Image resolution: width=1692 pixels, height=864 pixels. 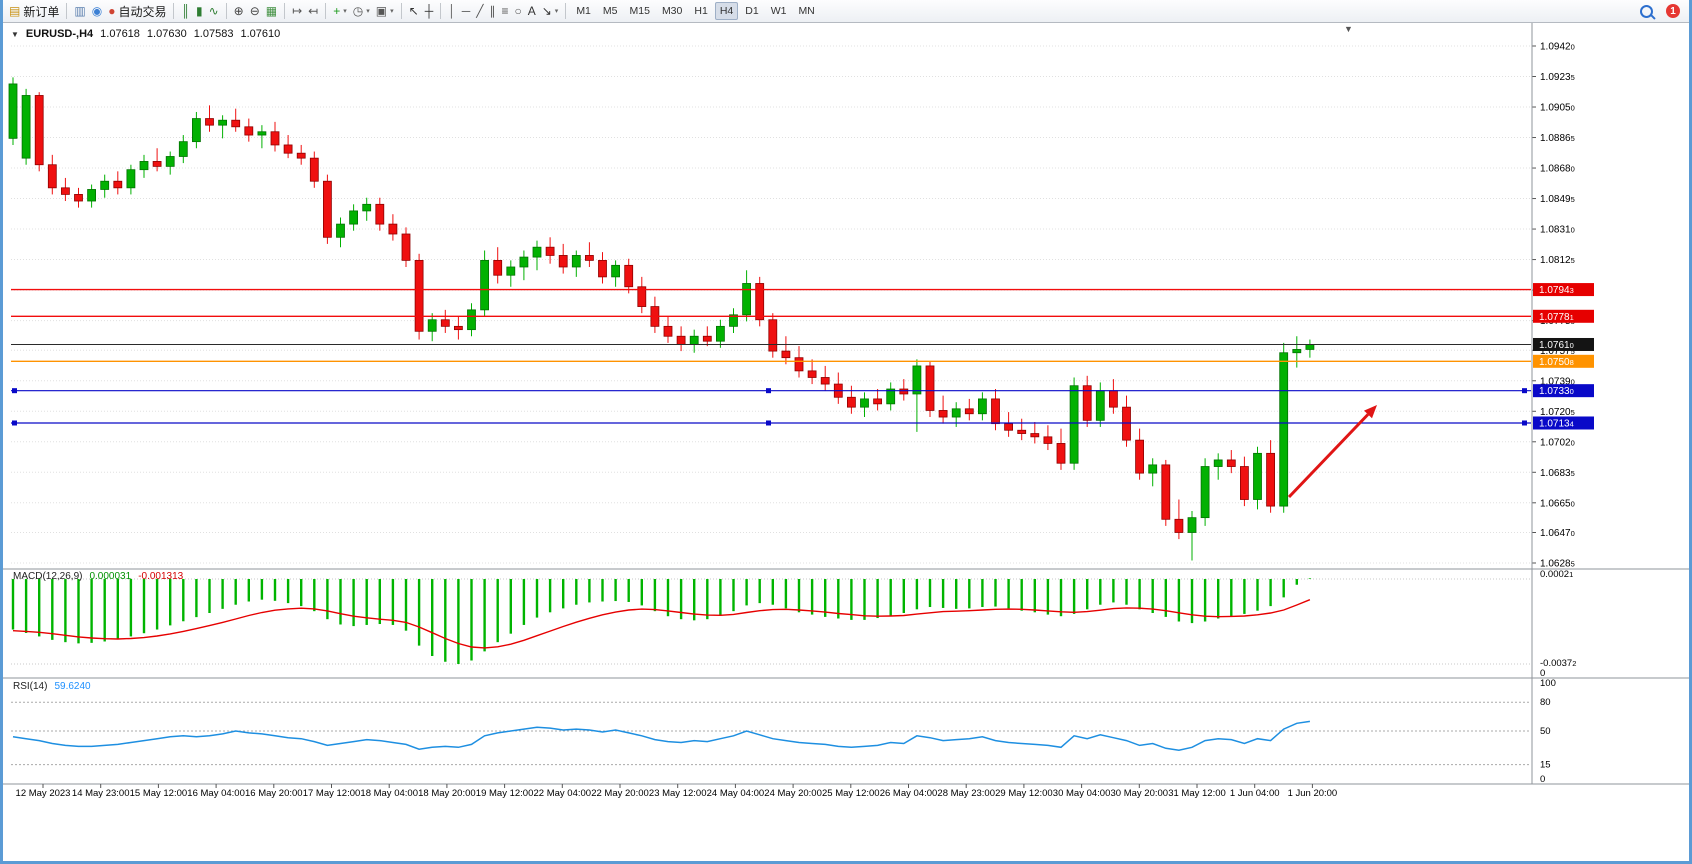 I want to click on line-chart-icon: ∿, so click(x=213, y=11).